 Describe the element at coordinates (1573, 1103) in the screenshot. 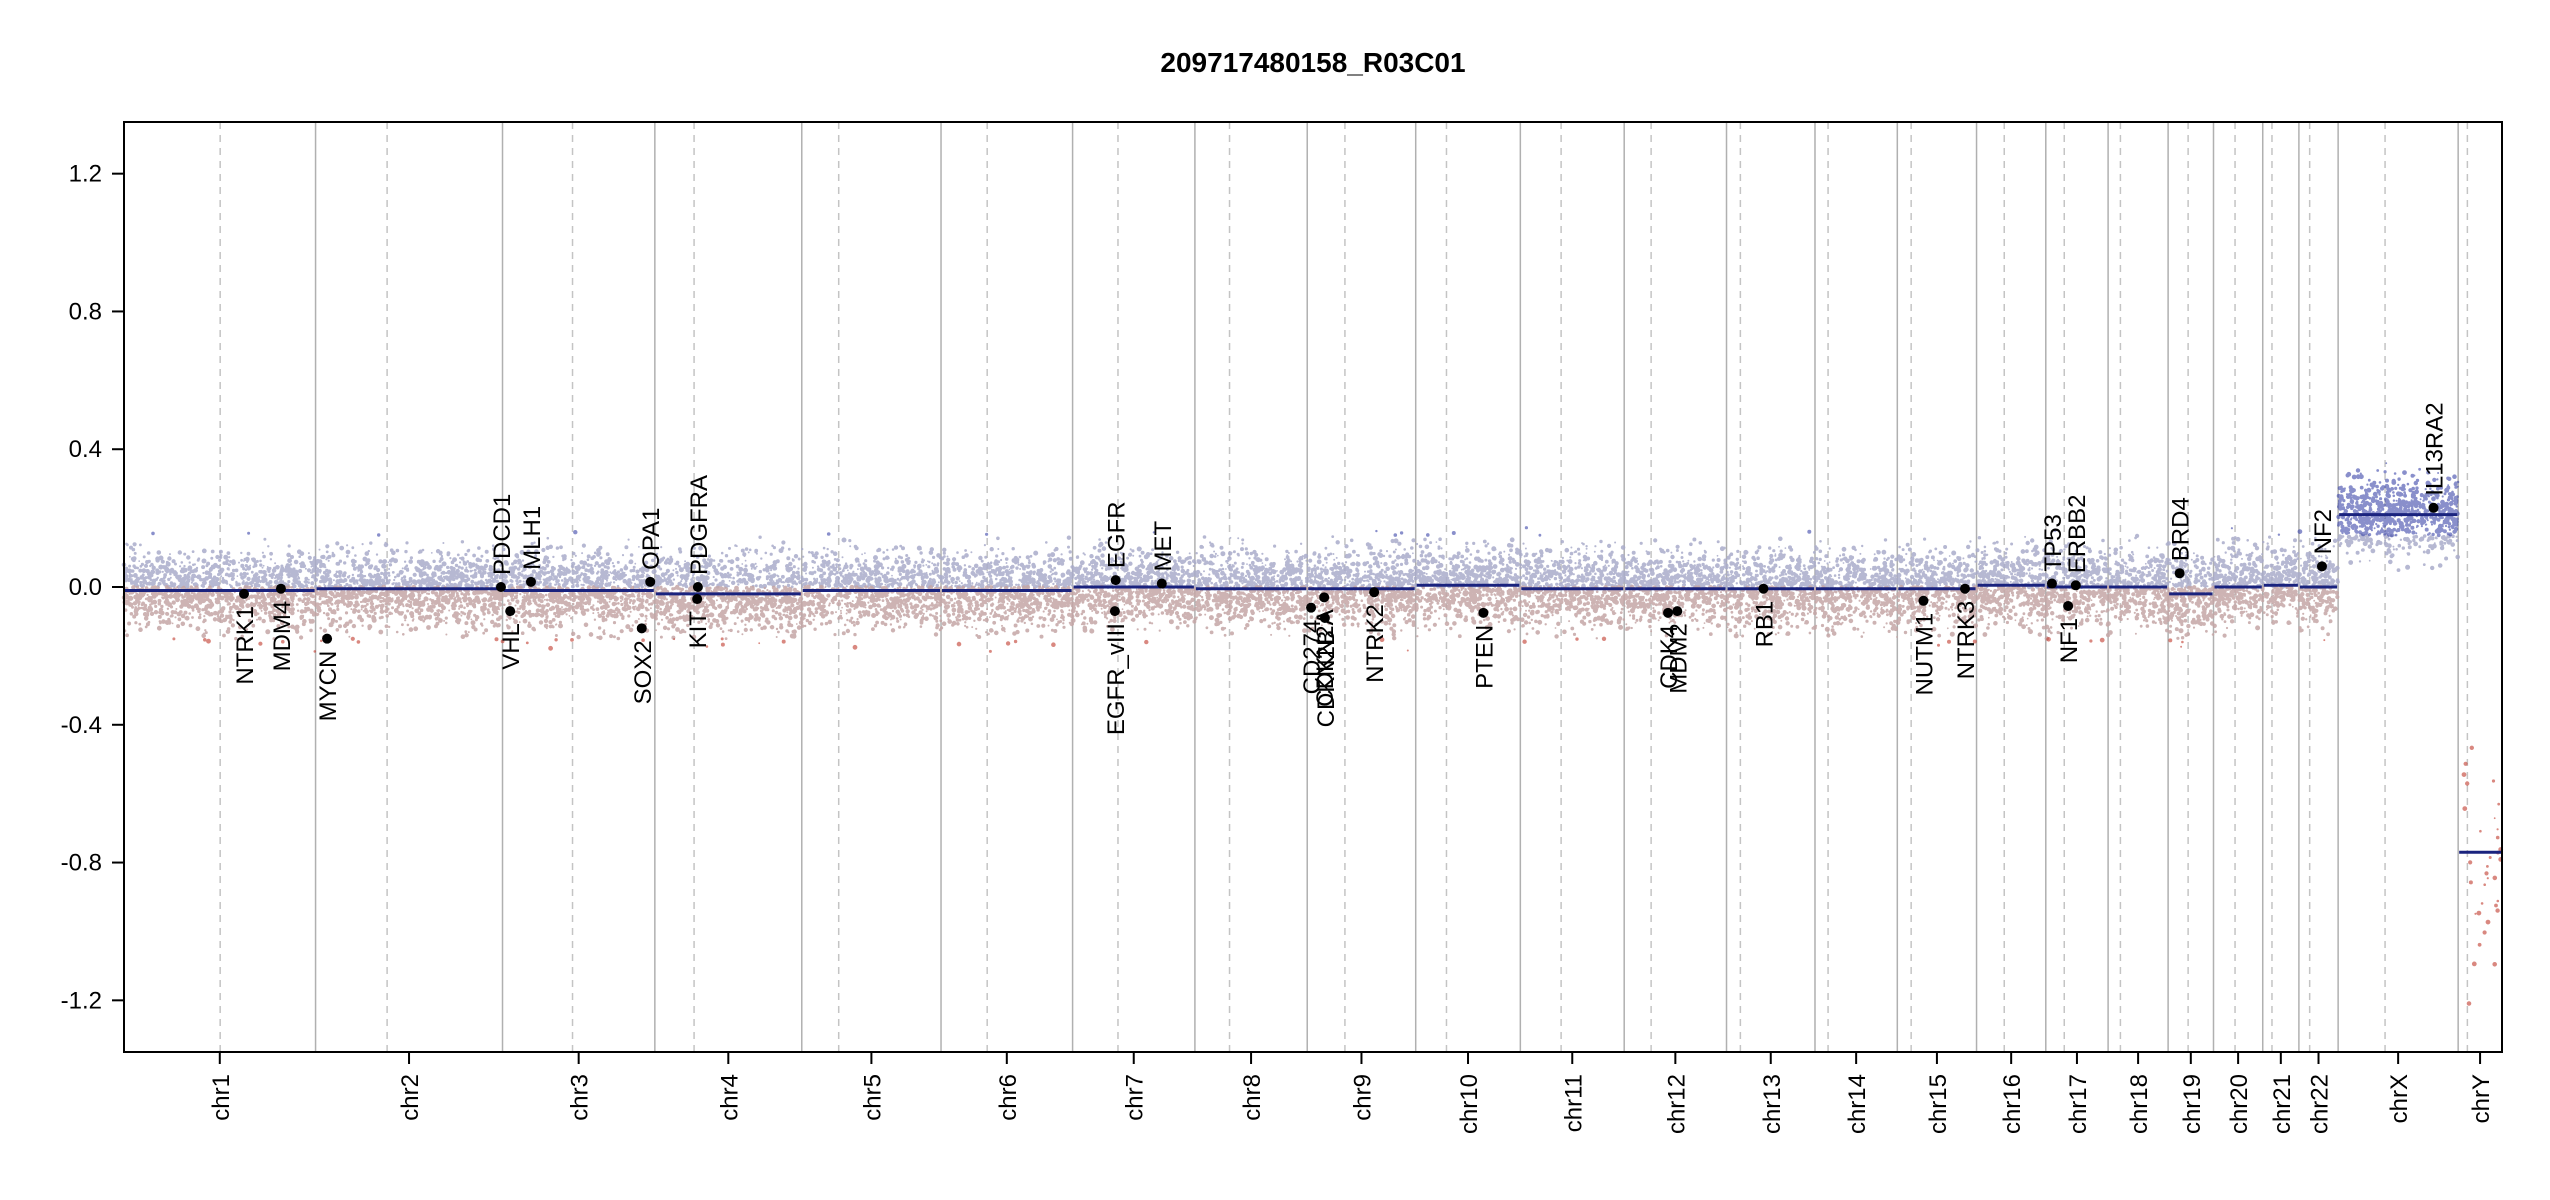

I see `x-tick-label-chr11: chr11` at that location.